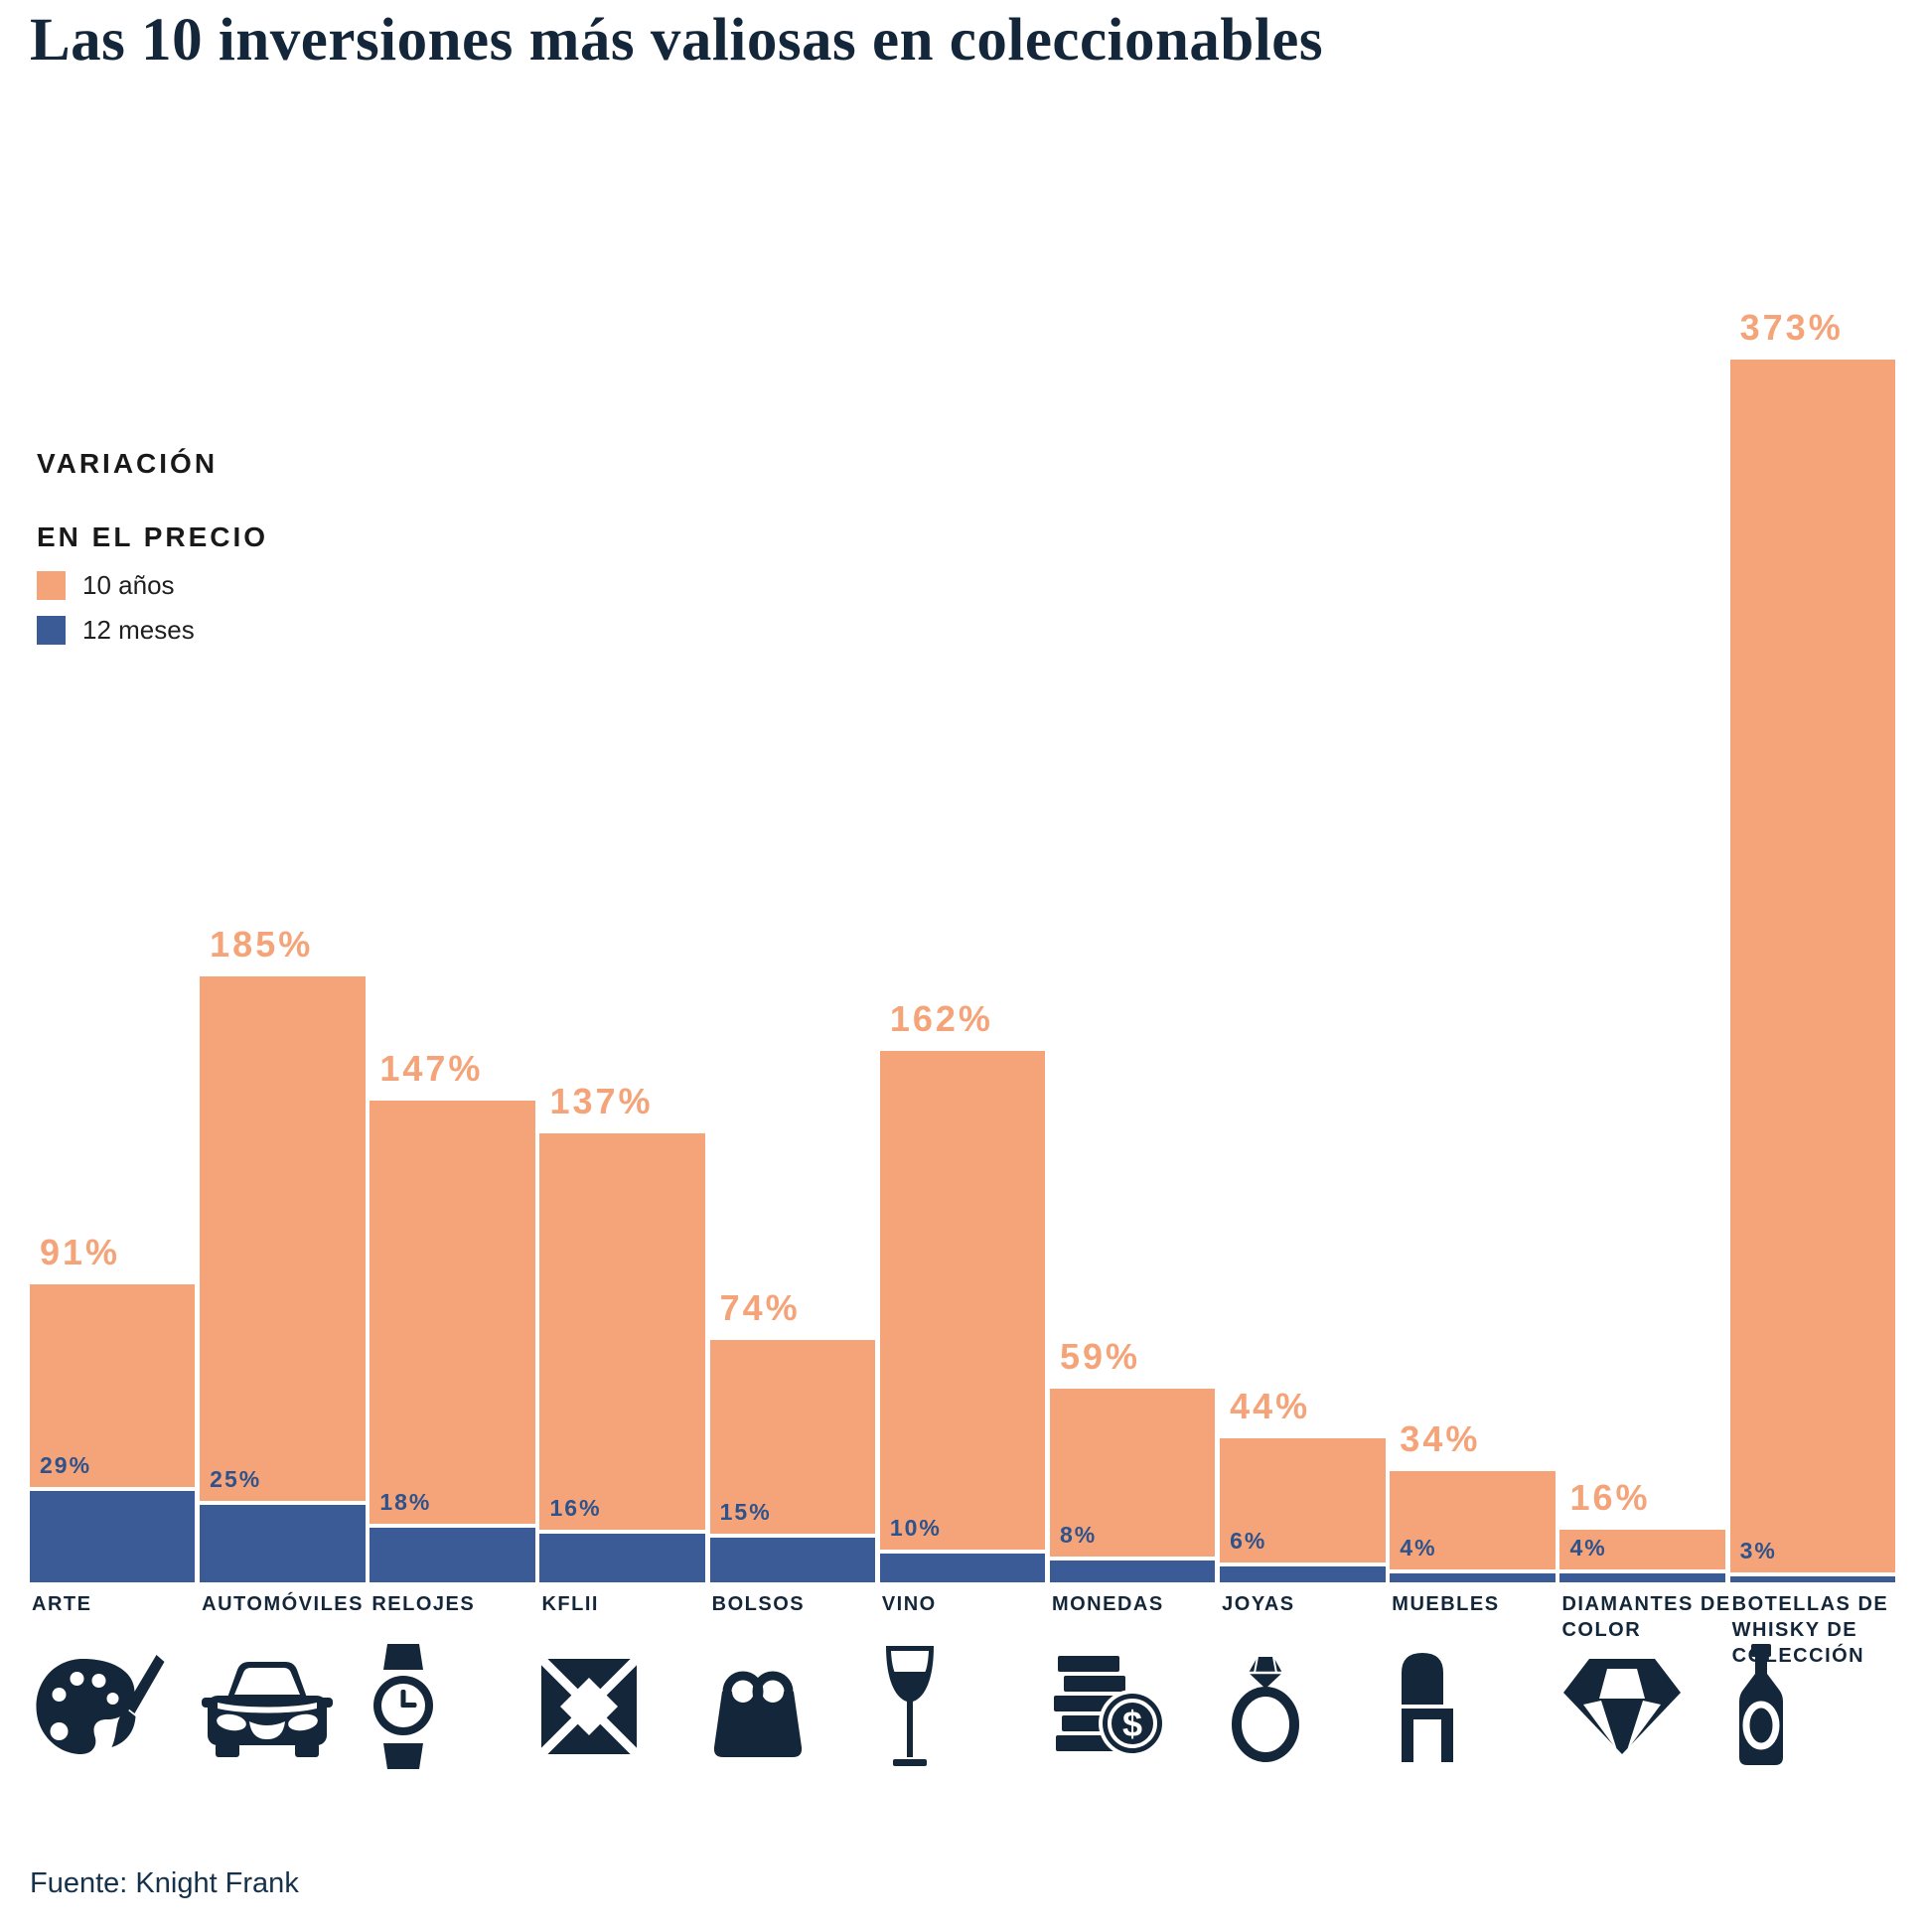  Describe the element at coordinates (153, 536) in the screenshot. I see `legend-title-line2: EN EL PRECIO` at that location.